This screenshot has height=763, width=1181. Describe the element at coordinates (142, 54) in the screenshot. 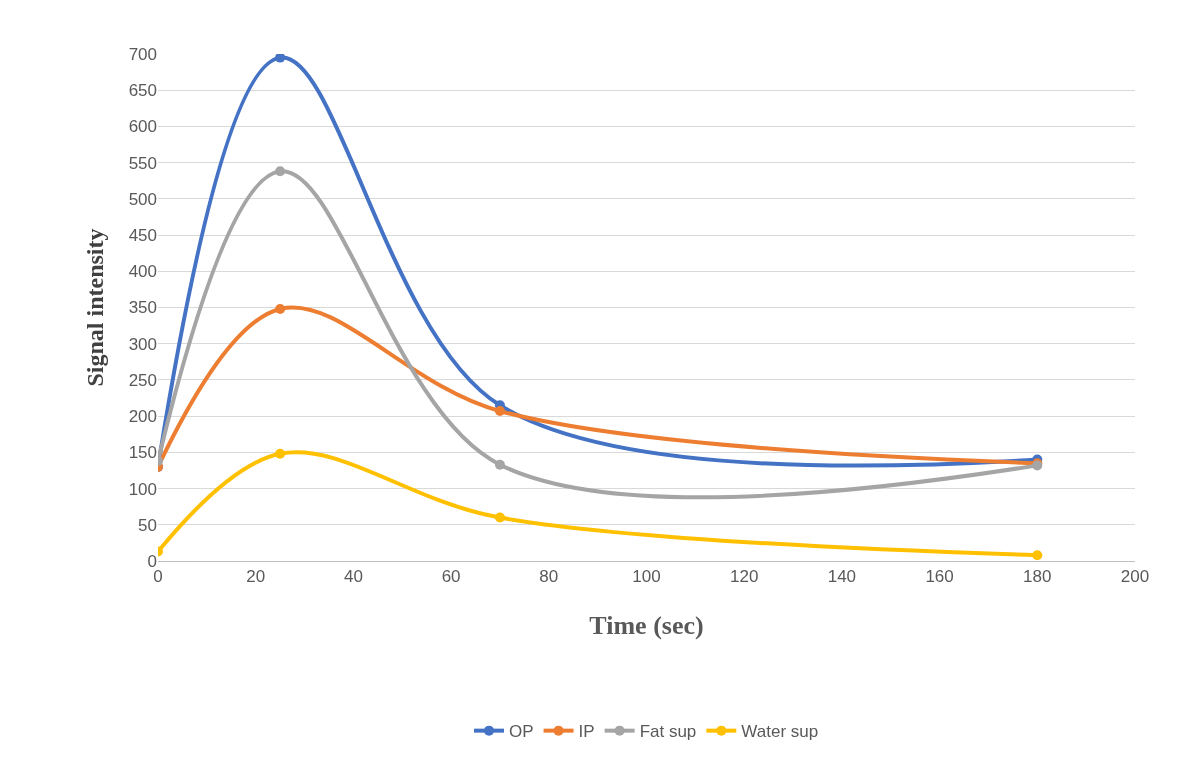

I see `y-tick-label: 700` at that location.